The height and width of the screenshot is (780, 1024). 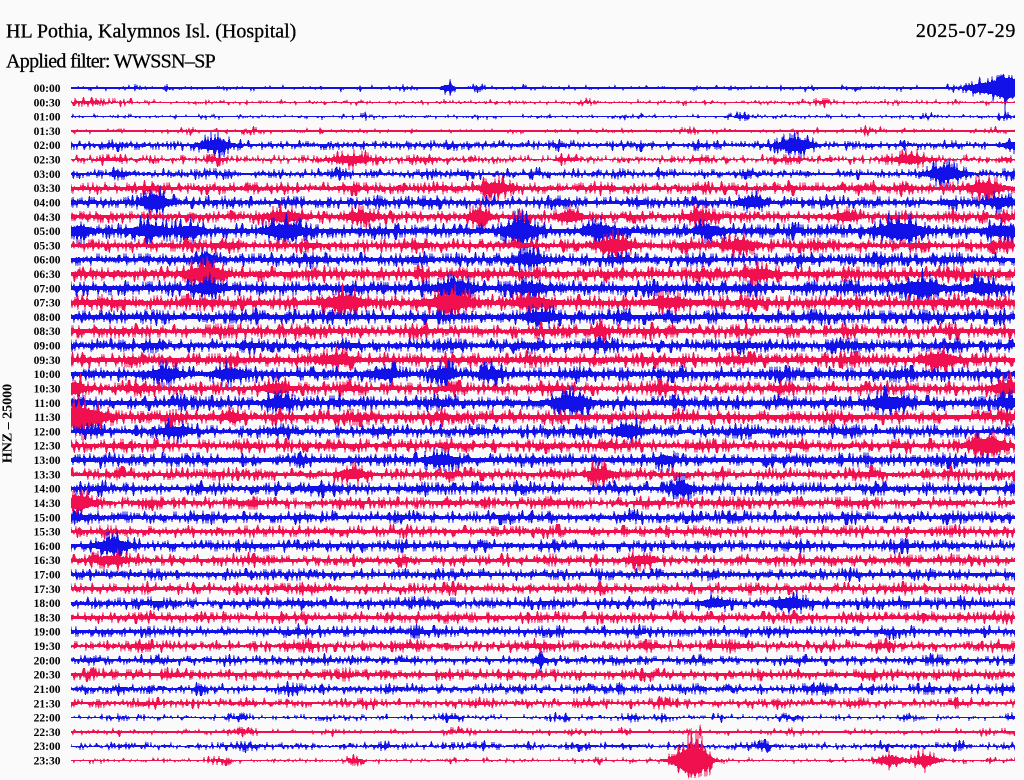 What do you see at coordinates (47, 719) in the screenshot?
I see `svg-text: 22:00` at bounding box center [47, 719].